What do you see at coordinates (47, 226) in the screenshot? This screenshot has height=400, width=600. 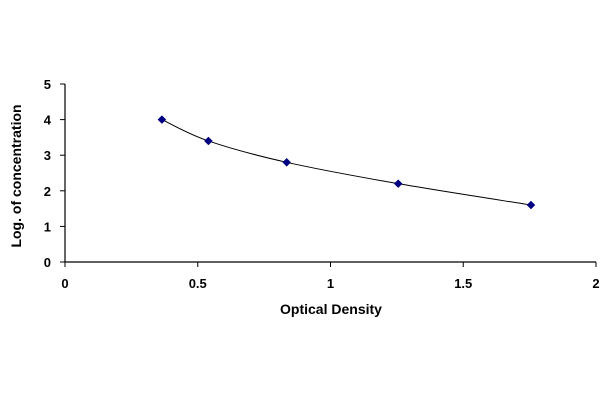 I see `y-tick-label: 1` at bounding box center [47, 226].